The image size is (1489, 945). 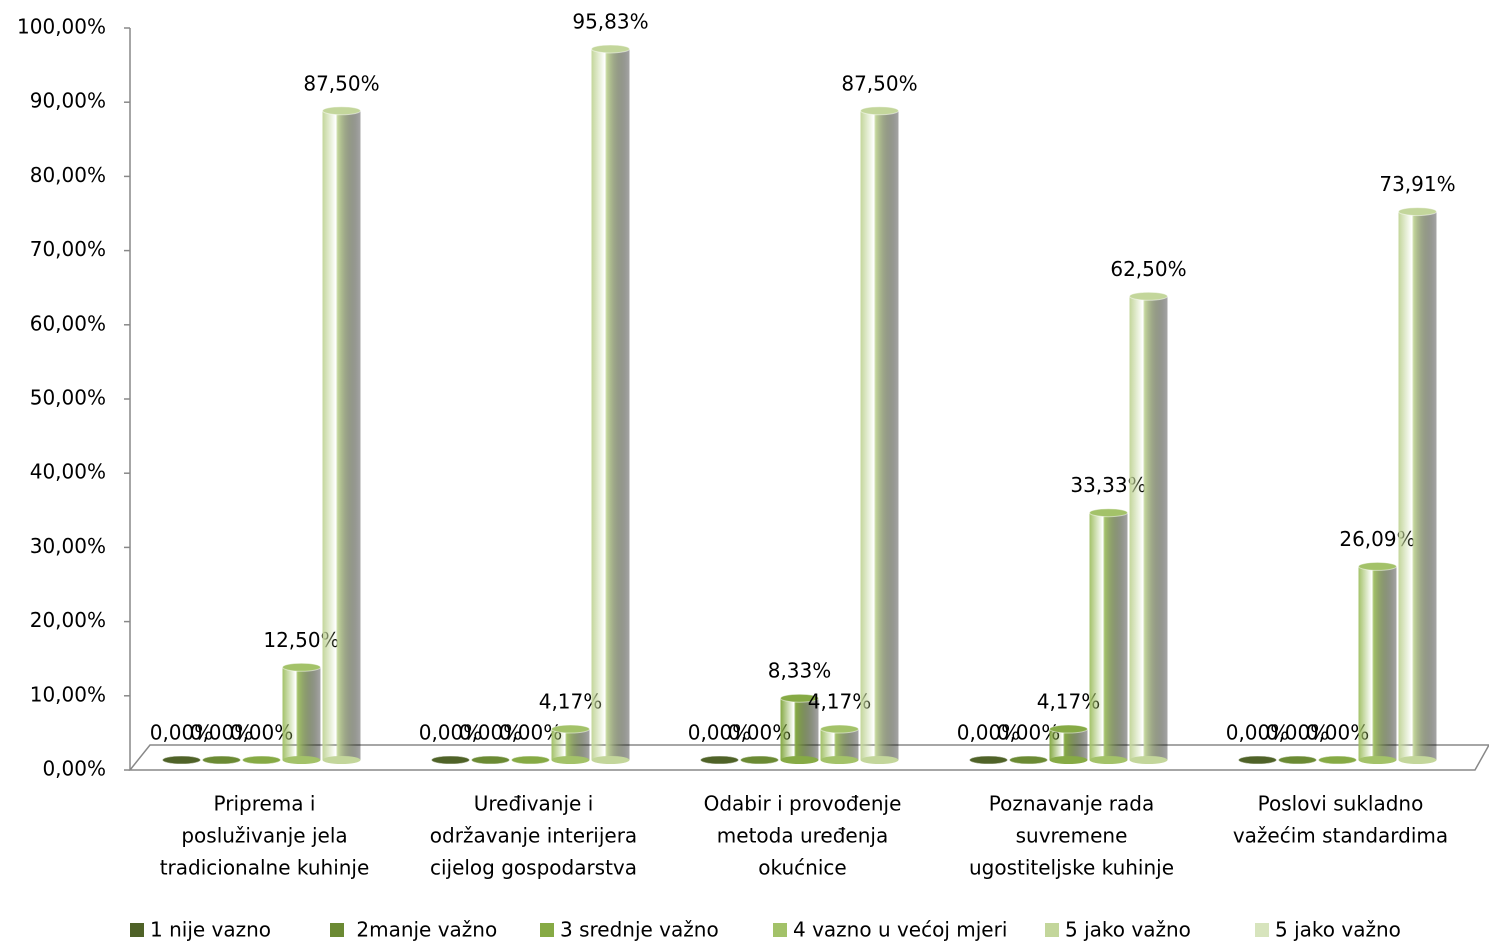 What do you see at coordinates (803, 804) in the screenshot?
I see `x-tick-label: Odabir i provođenje` at bounding box center [803, 804].